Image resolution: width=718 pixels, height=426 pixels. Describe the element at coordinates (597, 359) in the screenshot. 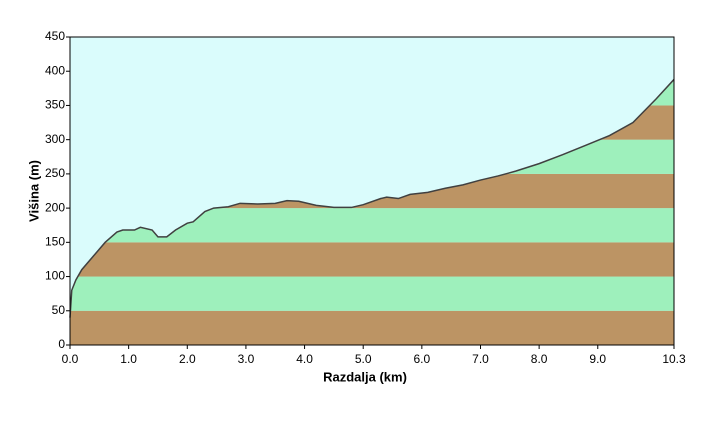

I see `x-tick-label: 9.0` at that location.